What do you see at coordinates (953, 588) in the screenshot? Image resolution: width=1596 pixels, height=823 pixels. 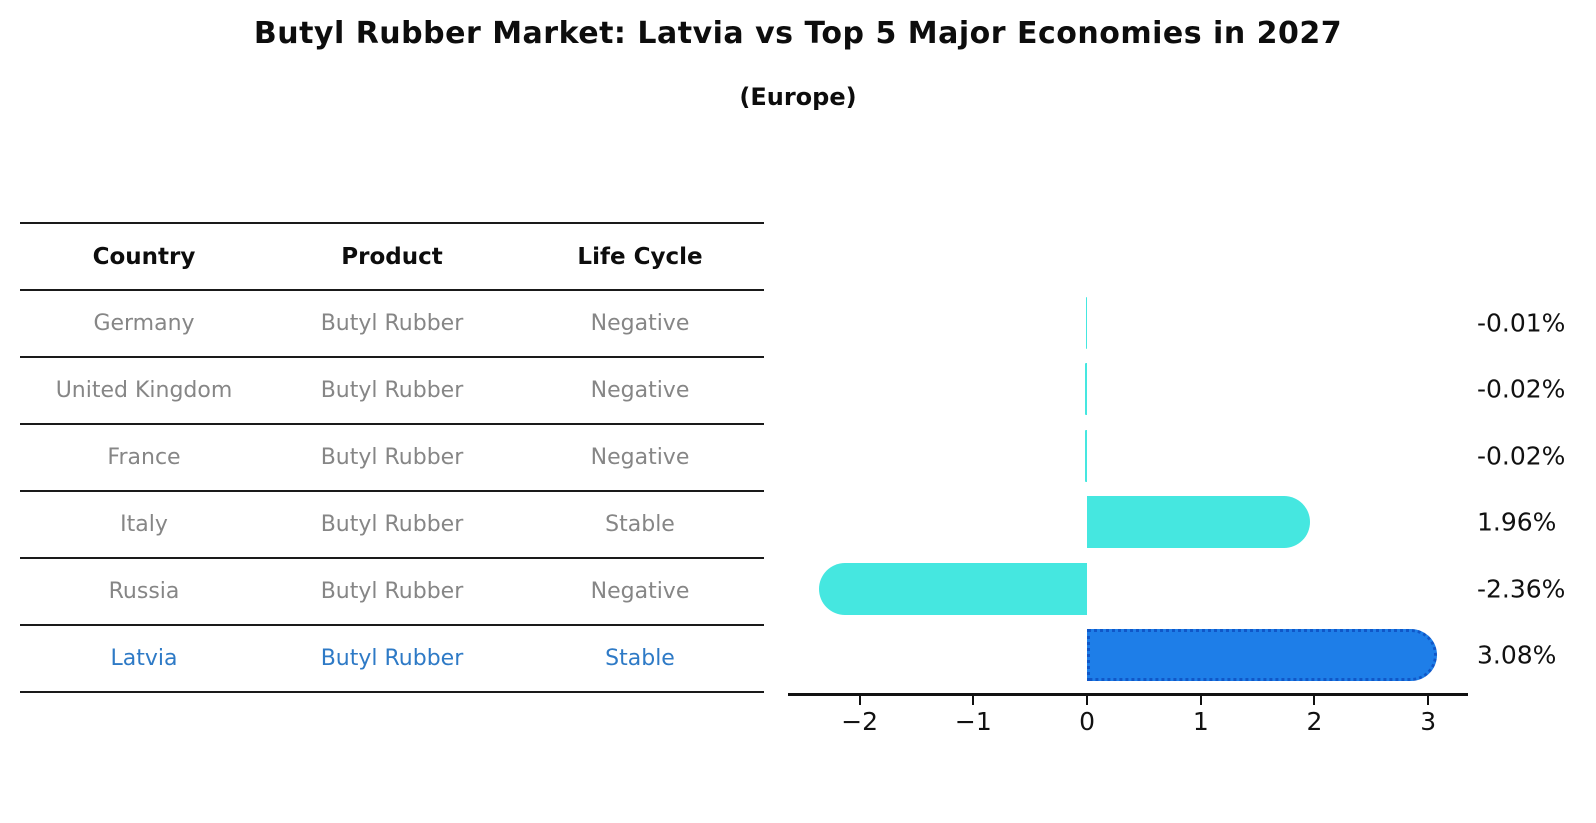 I see `bar-russia` at bounding box center [953, 588].